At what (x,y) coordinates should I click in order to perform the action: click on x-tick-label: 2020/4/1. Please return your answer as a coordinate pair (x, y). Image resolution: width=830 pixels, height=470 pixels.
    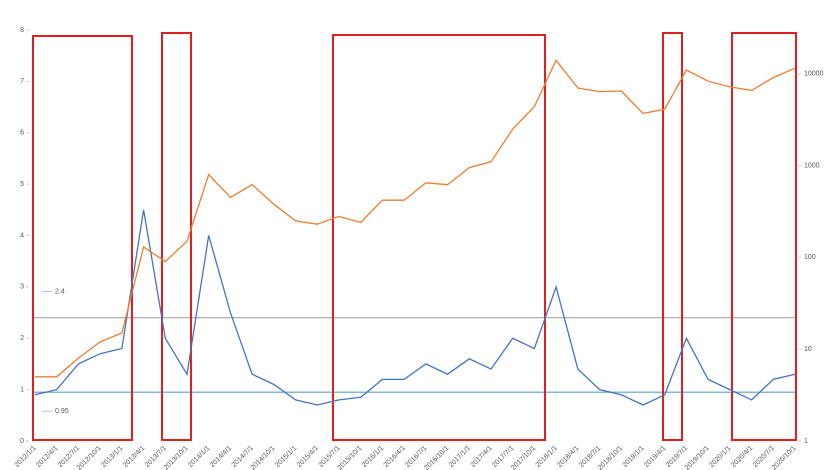
    Looking at the image, I should click on (742, 457).